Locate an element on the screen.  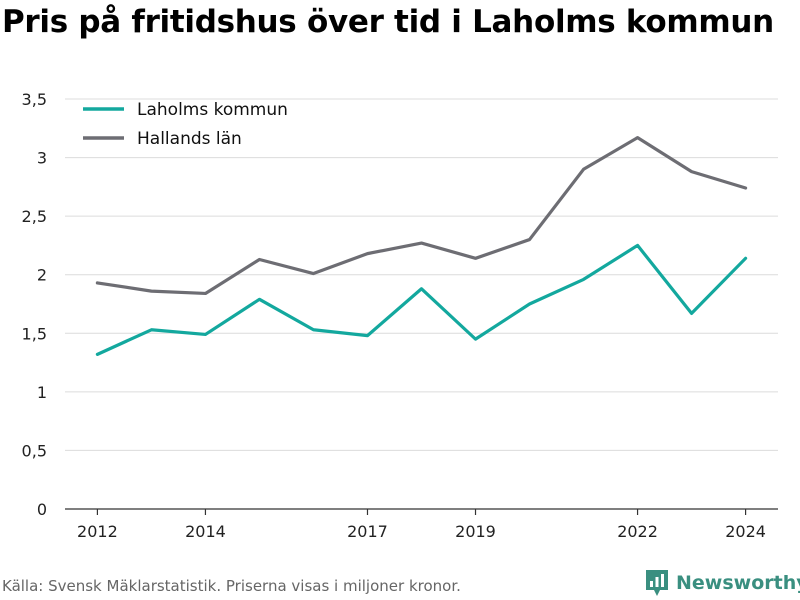
y-tick-label: 3,5 is located at coordinates (34, 99).